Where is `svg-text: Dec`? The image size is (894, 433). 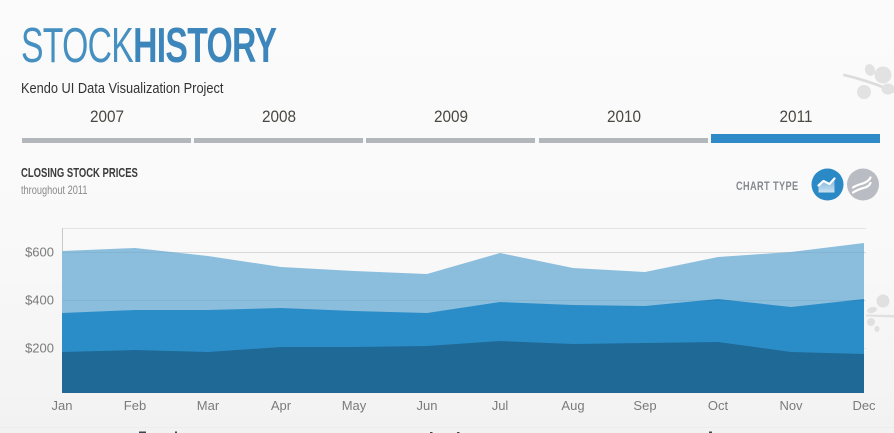
svg-text: Dec is located at coordinates (864, 405).